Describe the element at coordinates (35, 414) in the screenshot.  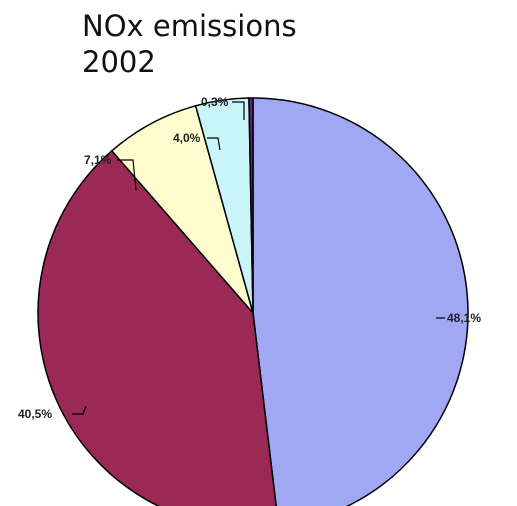
I see `slice-label: 40,5%` at that location.